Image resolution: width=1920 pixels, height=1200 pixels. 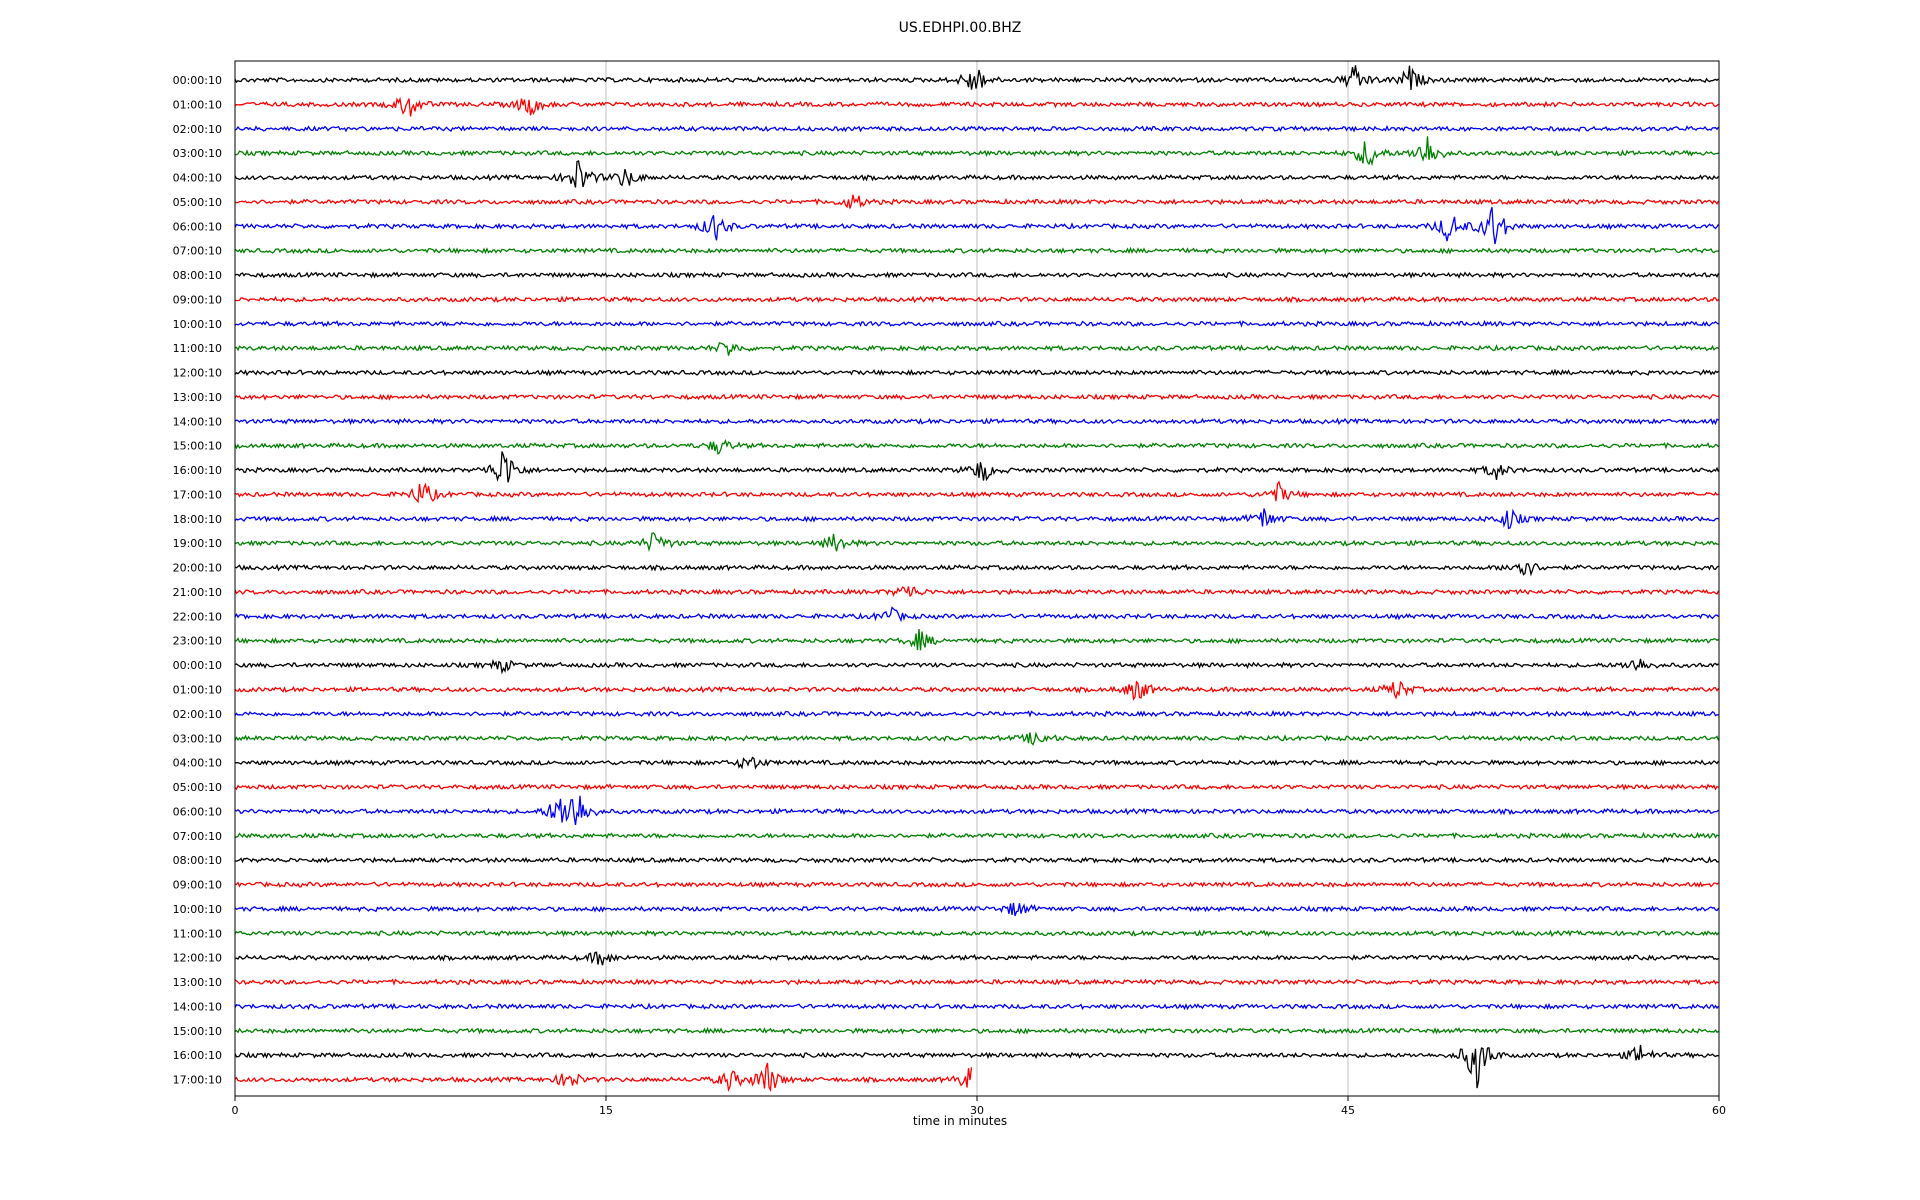 I want to click on chart-title: US.EDHPI.00.BHZ, so click(x=960, y=28).